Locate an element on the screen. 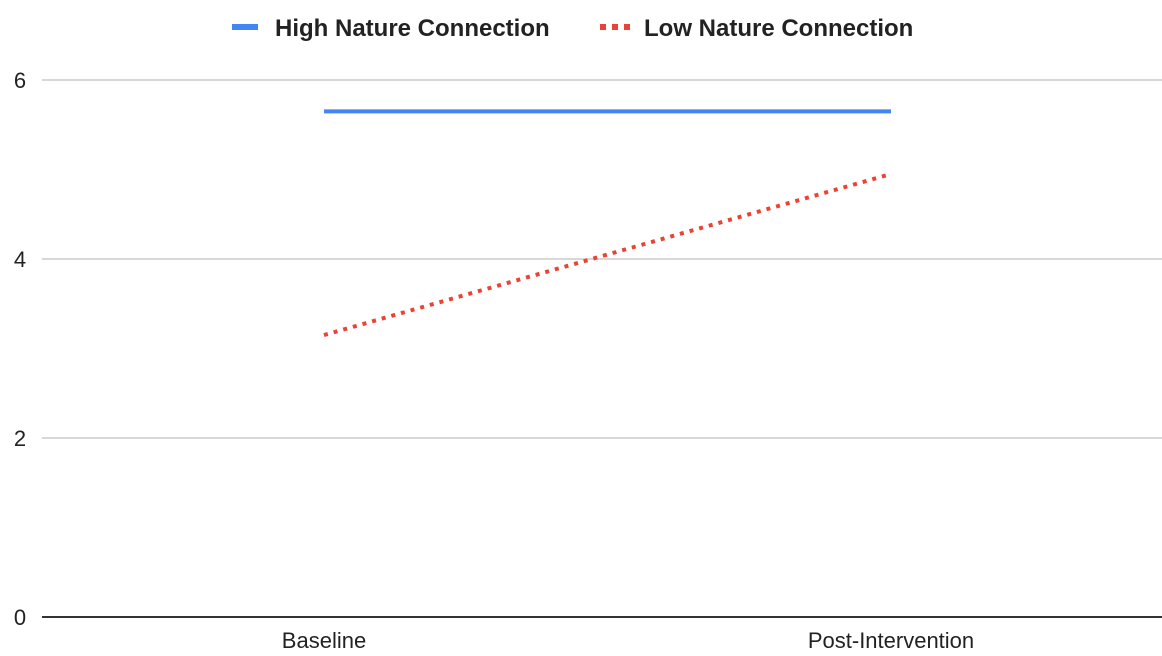 This screenshot has height=656, width=1162. y-tick-label: 2 is located at coordinates (20, 438).